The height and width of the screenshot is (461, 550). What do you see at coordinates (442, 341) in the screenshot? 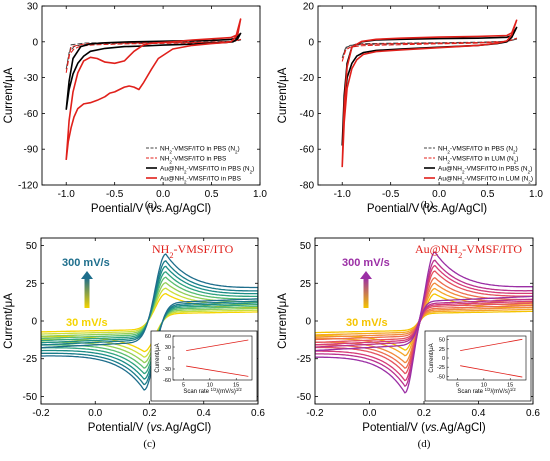
I see `inset-y-tick-label: 50` at bounding box center [442, 341].